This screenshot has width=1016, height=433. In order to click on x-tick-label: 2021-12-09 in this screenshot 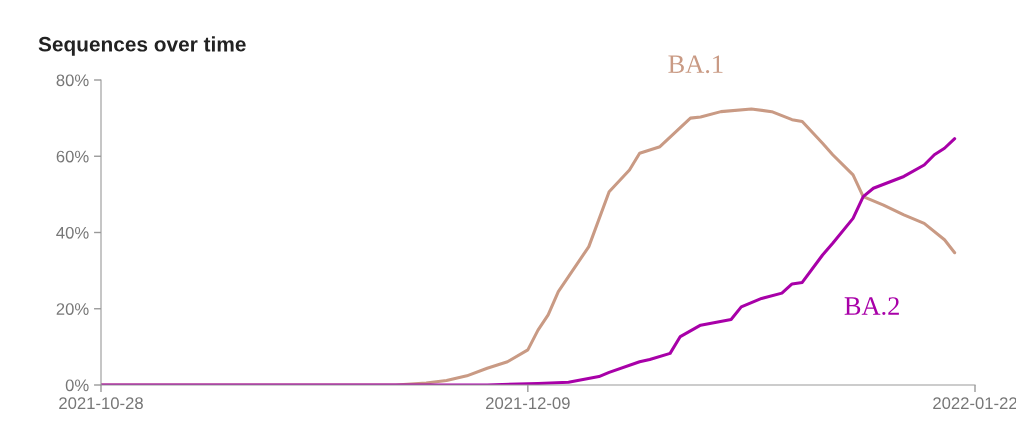, I will do `click(528, 403)`.